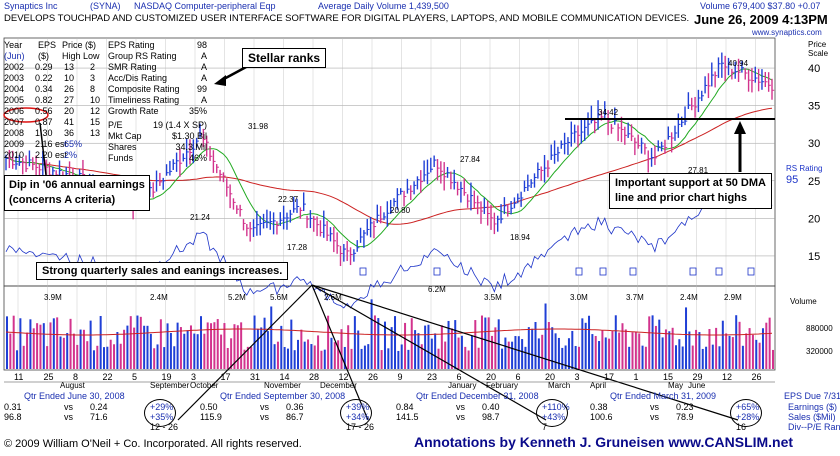 This screenshot has height=456, width=840. What do you see at coordinates (550, 377) in the screenshot?
I see `day-label: 20` at bounding box center [550, 377].